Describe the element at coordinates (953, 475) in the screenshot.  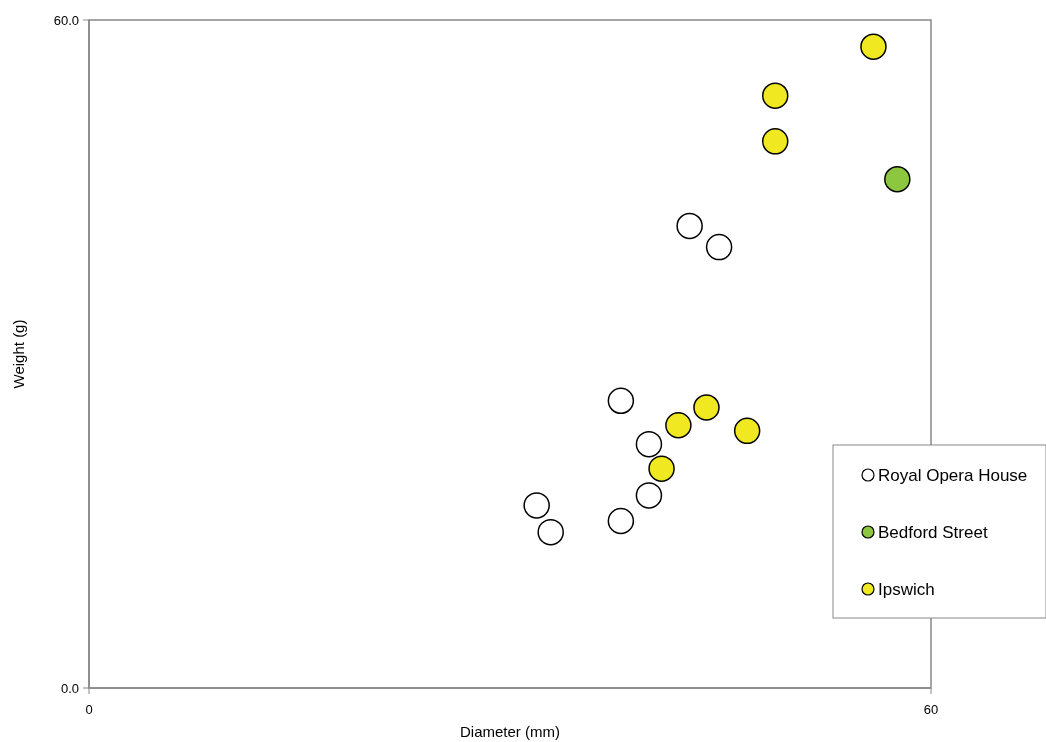
I see `legend-label: Royal Opera House` at that location.